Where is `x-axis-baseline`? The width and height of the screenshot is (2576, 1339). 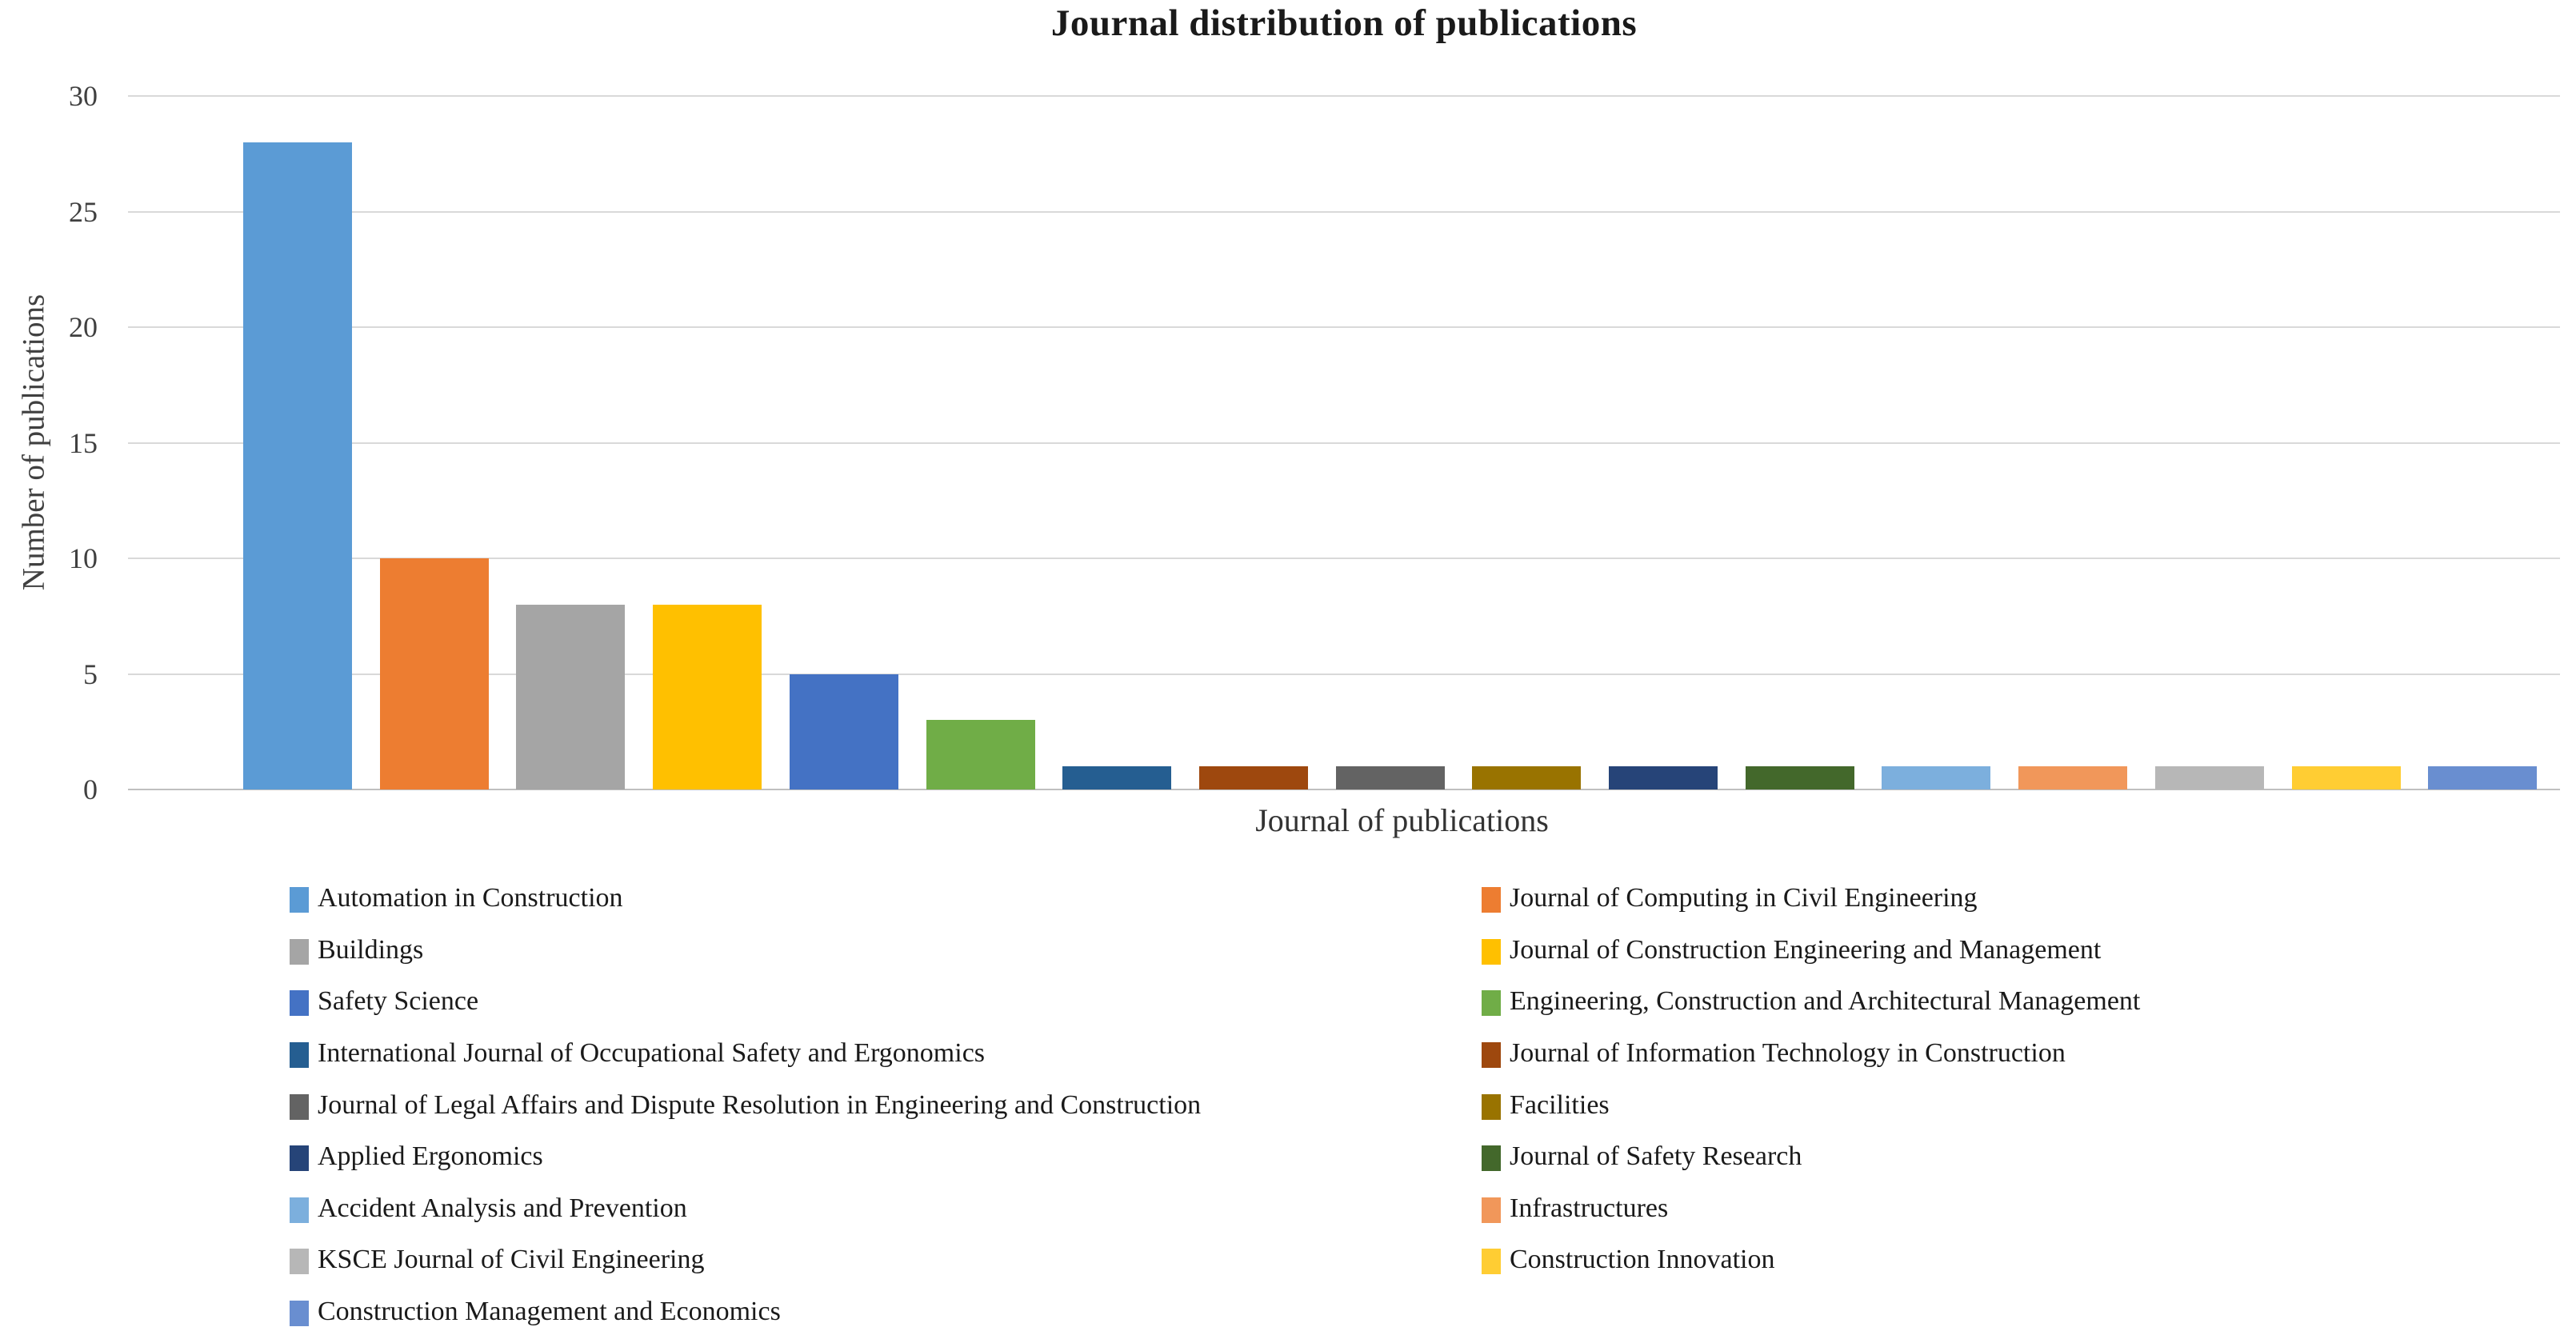 x-axis-baseline is located at coordinates (1344, 789).